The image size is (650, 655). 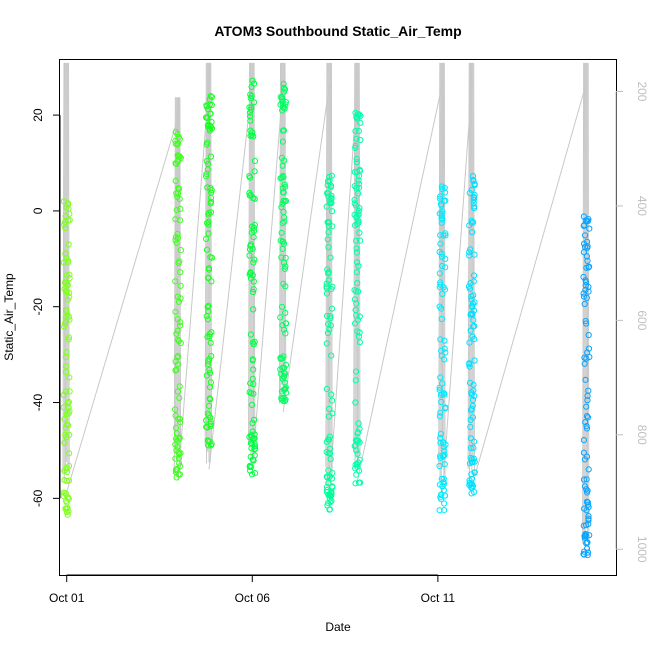 What do you see at coordinates (252, 590) in the screenshot?
I see `x-axis: Oct 01 Oct 06 Oct 11` at bounding box center [252, 590].